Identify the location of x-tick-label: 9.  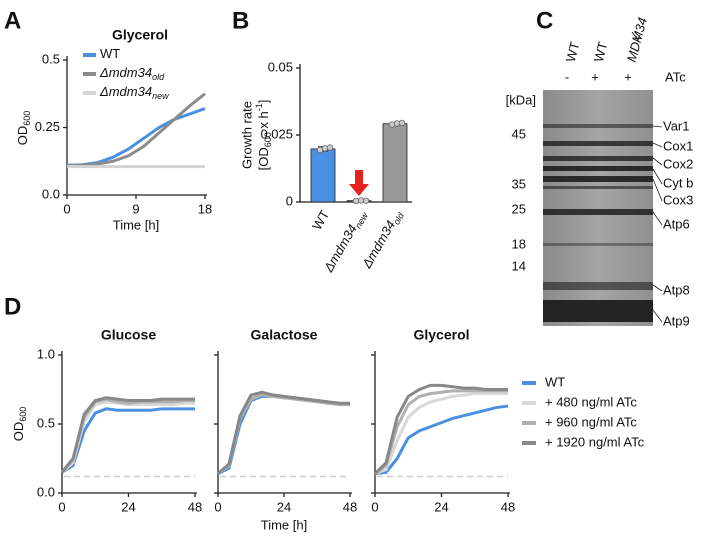
(135, 208).